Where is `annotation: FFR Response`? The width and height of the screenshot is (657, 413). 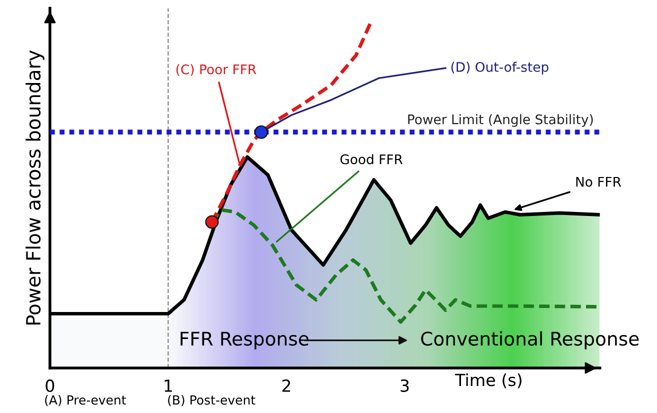 annotation: FFR Response is located at coordinates (244, 341).